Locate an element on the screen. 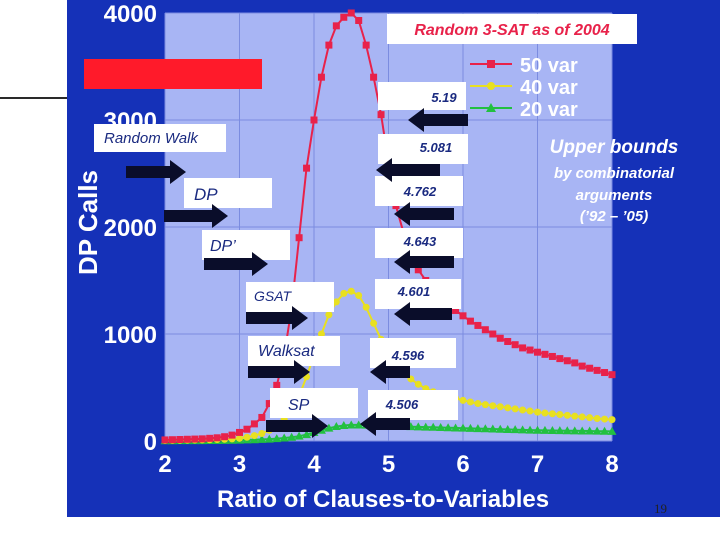 The image size is (720, 540). y-axis-title-group: DP Calls is located at coordinates (88, 222).